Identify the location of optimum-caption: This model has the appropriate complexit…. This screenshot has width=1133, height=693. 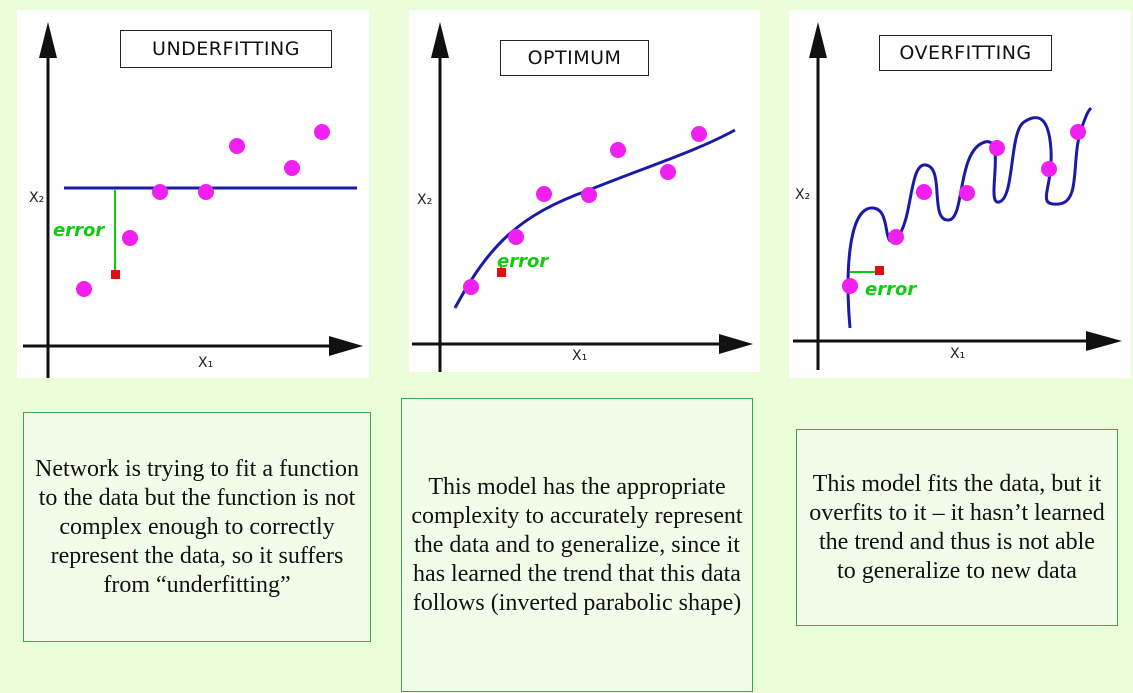
(577, 545).